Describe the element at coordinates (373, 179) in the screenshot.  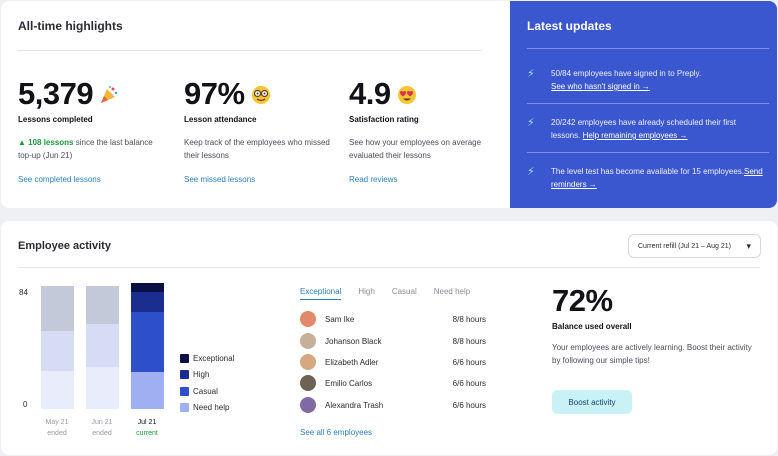
I see `read-reviews-link: Read reviews` at that location.